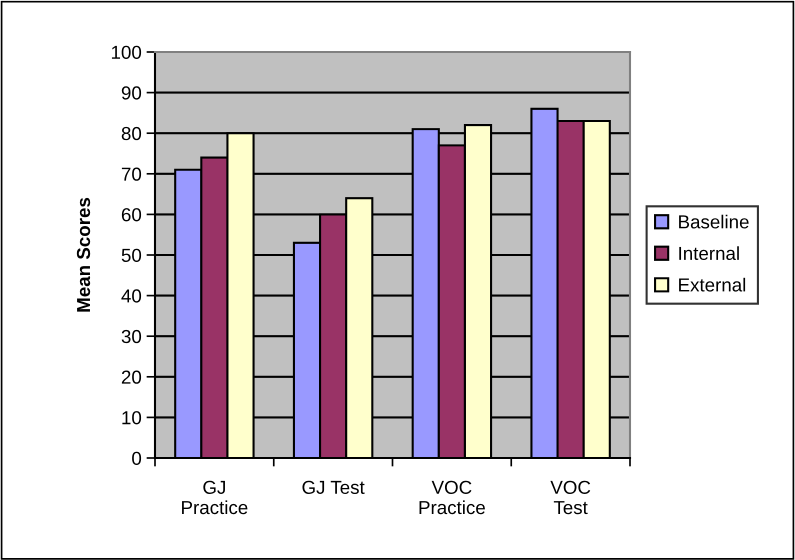  What do you see at coordinates (83, 255) in the screenshot?
I see `y-axis-title: Mean Scores` at bounding box center [83, 255].